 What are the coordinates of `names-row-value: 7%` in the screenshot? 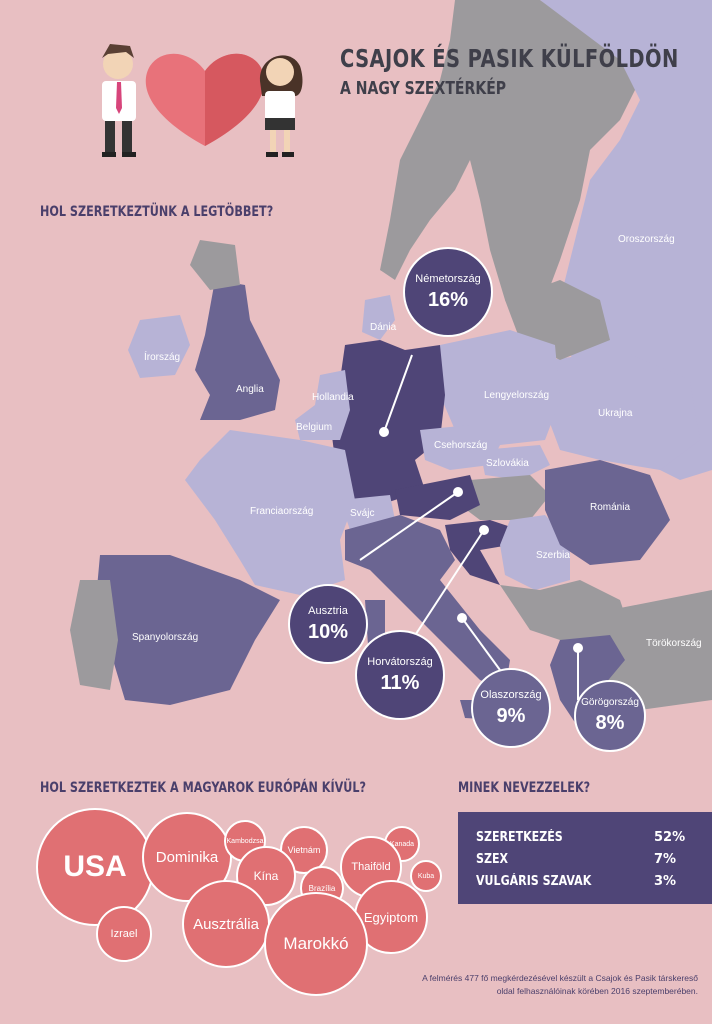 It's located at (665, 859).